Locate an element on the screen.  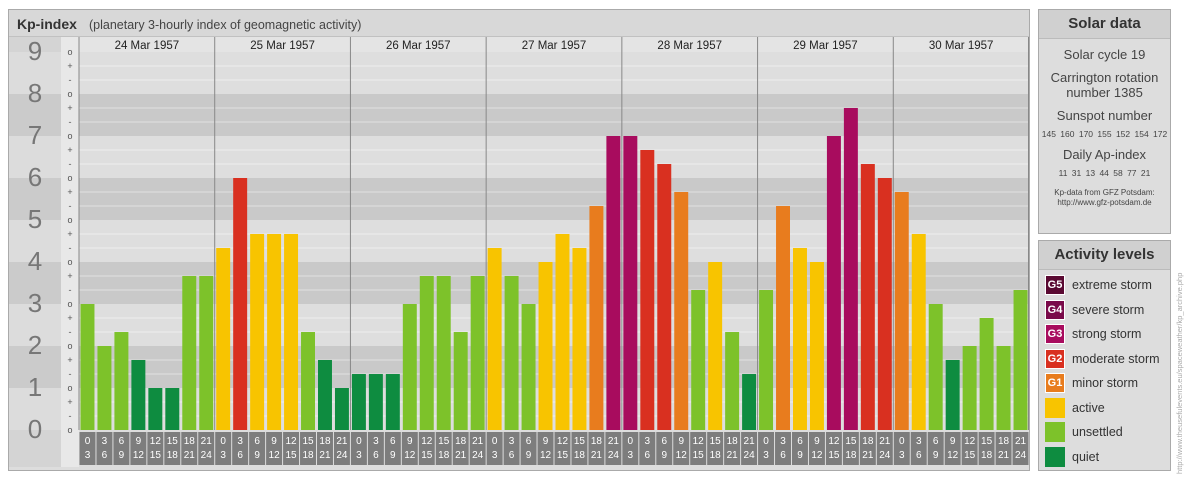
date-label: 30 Mar 1957 is located at coordinates (961, 46).